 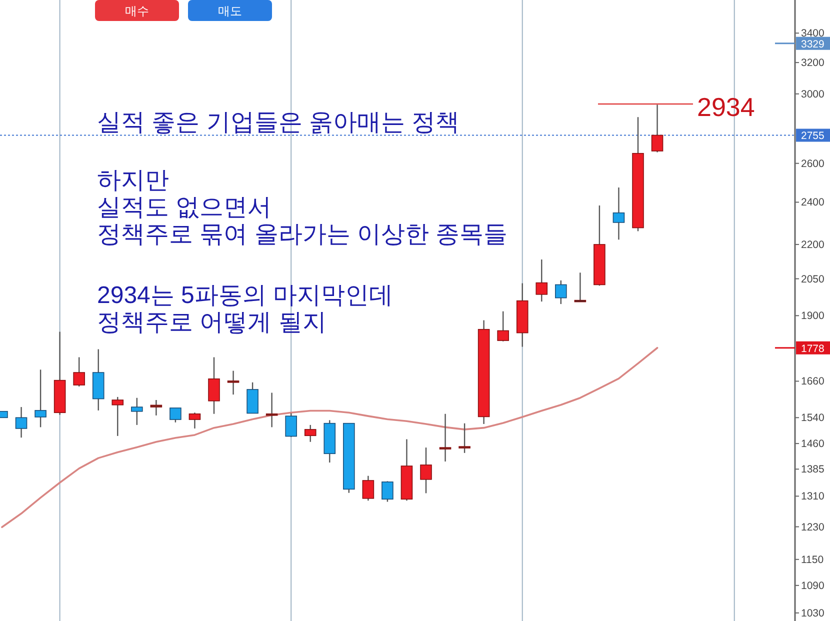 What do you see at coordinates (813, 202) in the screenshot?
I see `y-tick-label: 2400` at bounding box center [813, 202].